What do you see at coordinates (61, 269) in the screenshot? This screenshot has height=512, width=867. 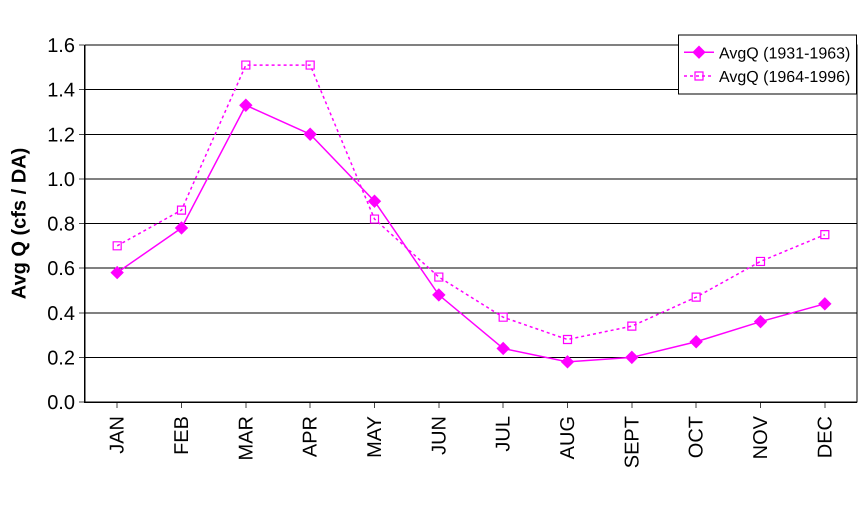 I see `y-tick-label: 0.6` at bounding box center [61, 269].